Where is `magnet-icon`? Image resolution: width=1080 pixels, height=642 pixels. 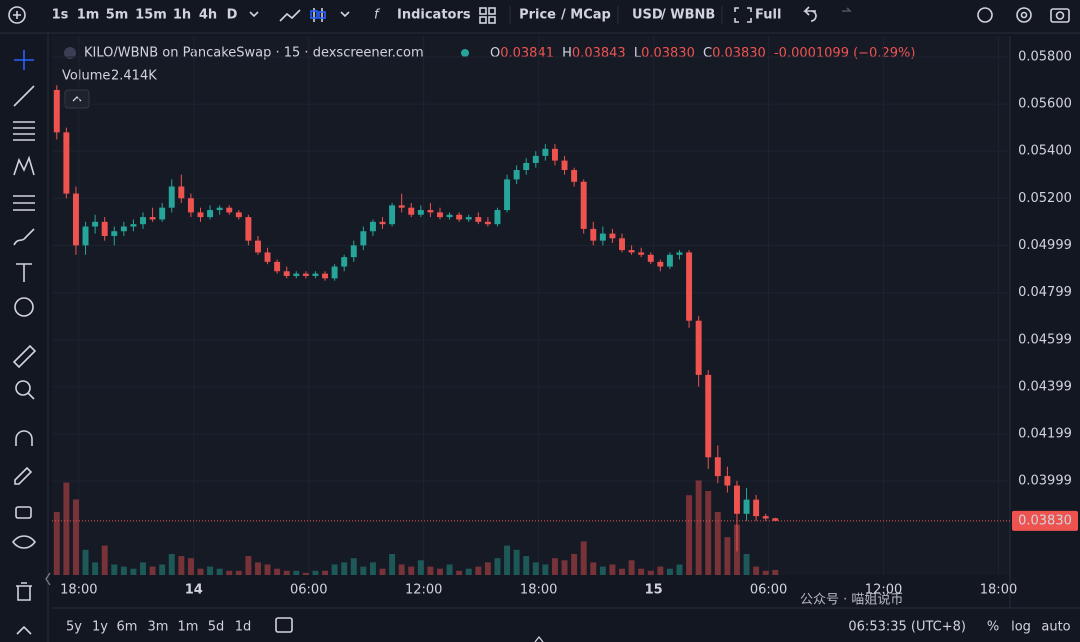 magnet-icon is located at coordinates (24, 438).